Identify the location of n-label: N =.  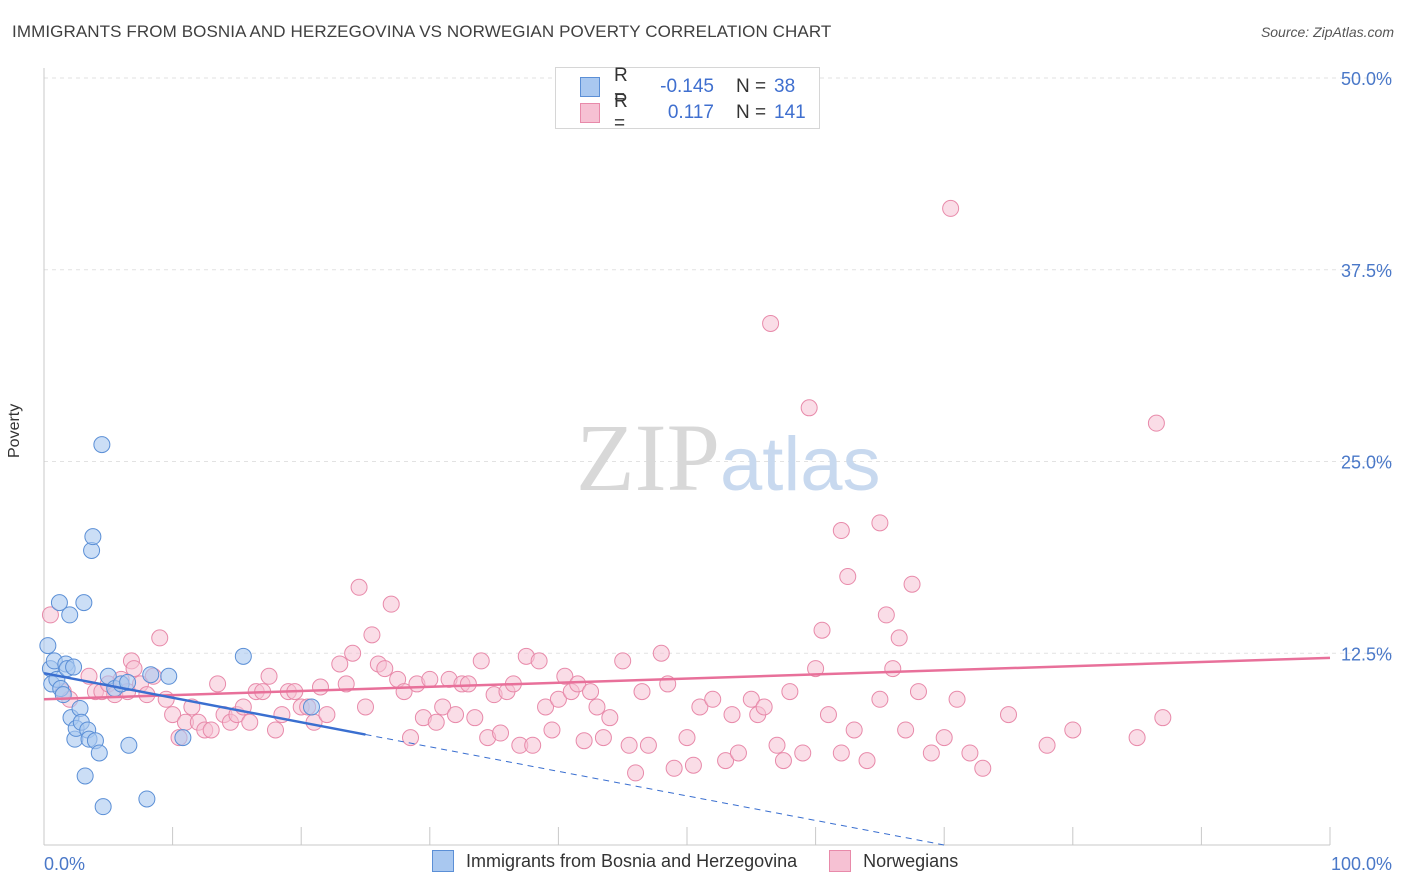
(751, 112).